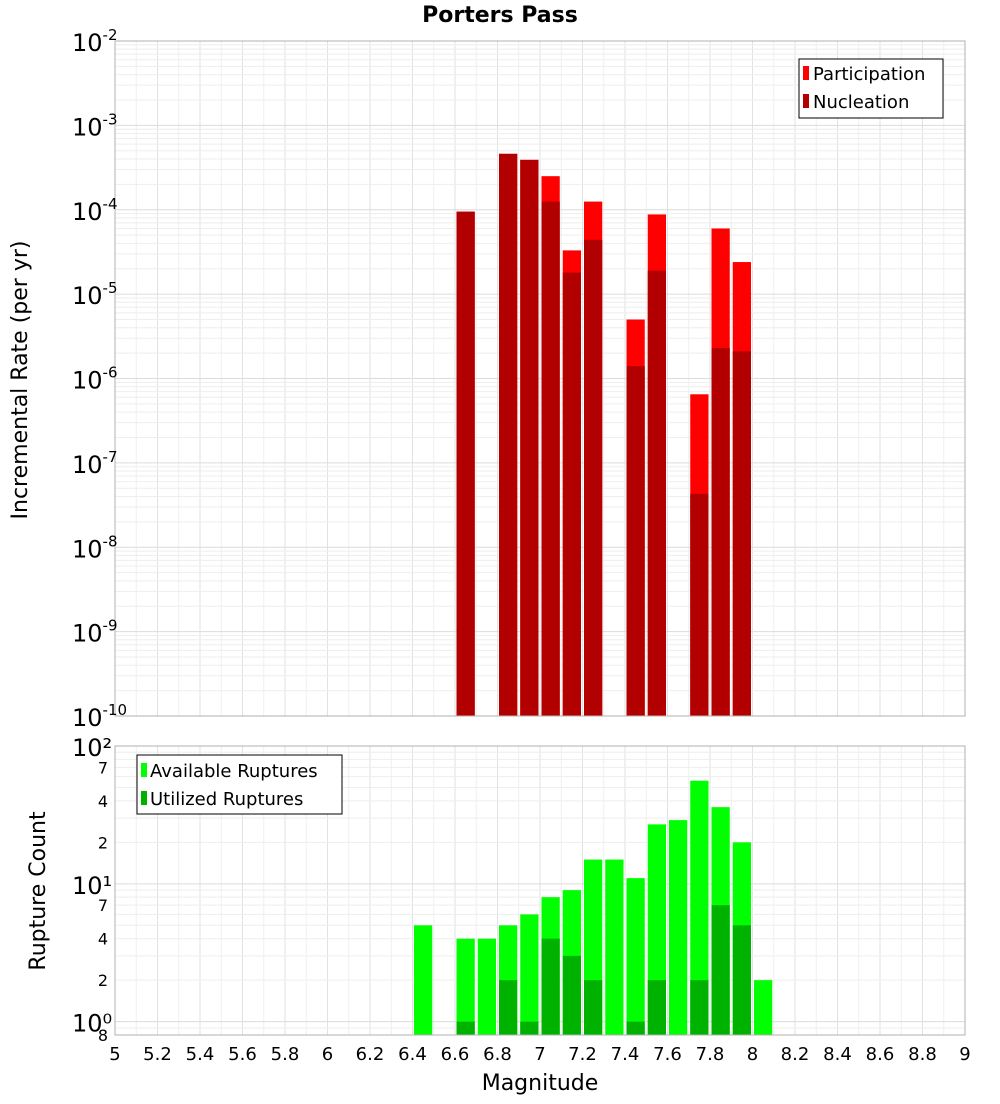  What do you see at coordinates (200, 1054) in the screenshot?
I see `x-tick-label: 5.4` at bounding box center [200, 1054].